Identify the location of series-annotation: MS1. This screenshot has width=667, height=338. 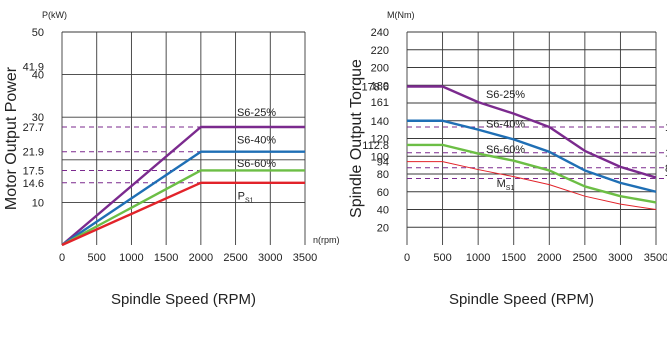
(506, 185).